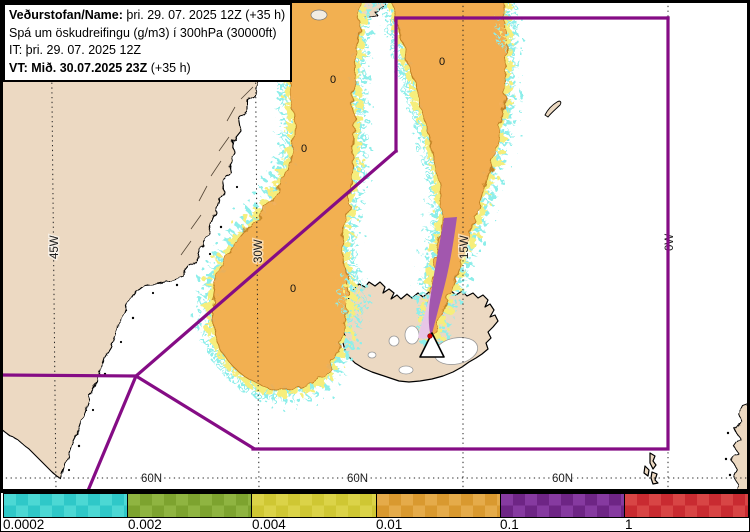 The width and height of the screenshot is (750, 532). Describe the element at coordinates (465, 247) in the screenshot. I see `meridian-label-15w: 15W` at that location.